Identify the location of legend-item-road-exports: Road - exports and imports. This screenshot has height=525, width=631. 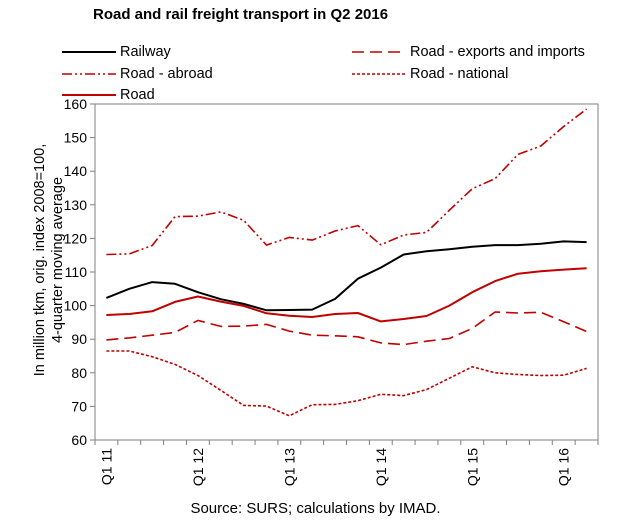
(468, 52).